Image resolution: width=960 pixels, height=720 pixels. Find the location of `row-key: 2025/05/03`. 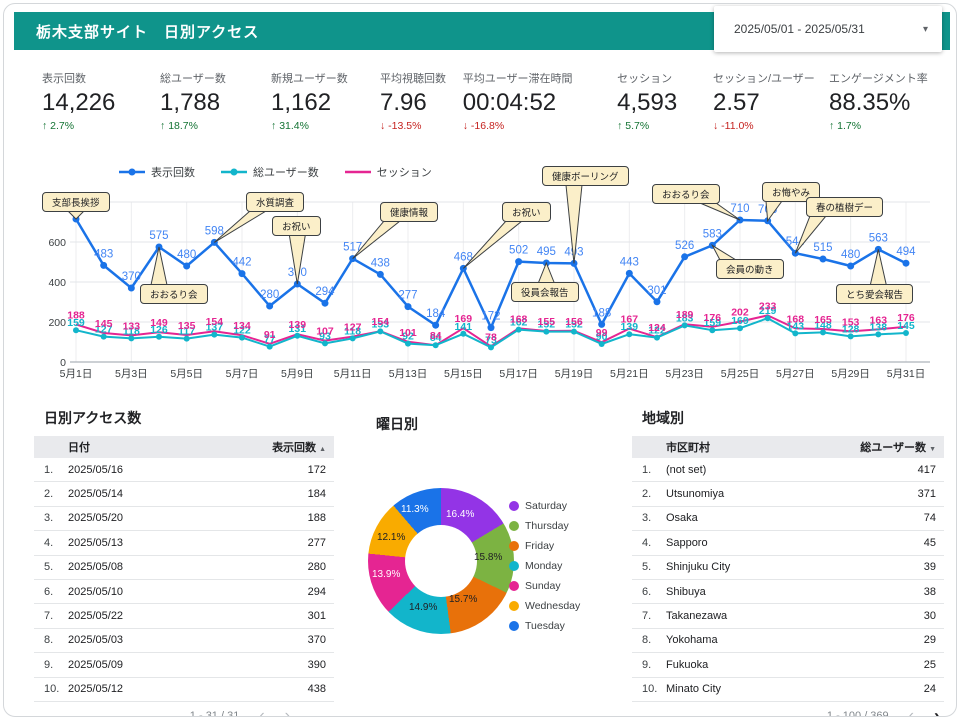

row-key: 2025/05/03 is located at coordinates (96, 640).